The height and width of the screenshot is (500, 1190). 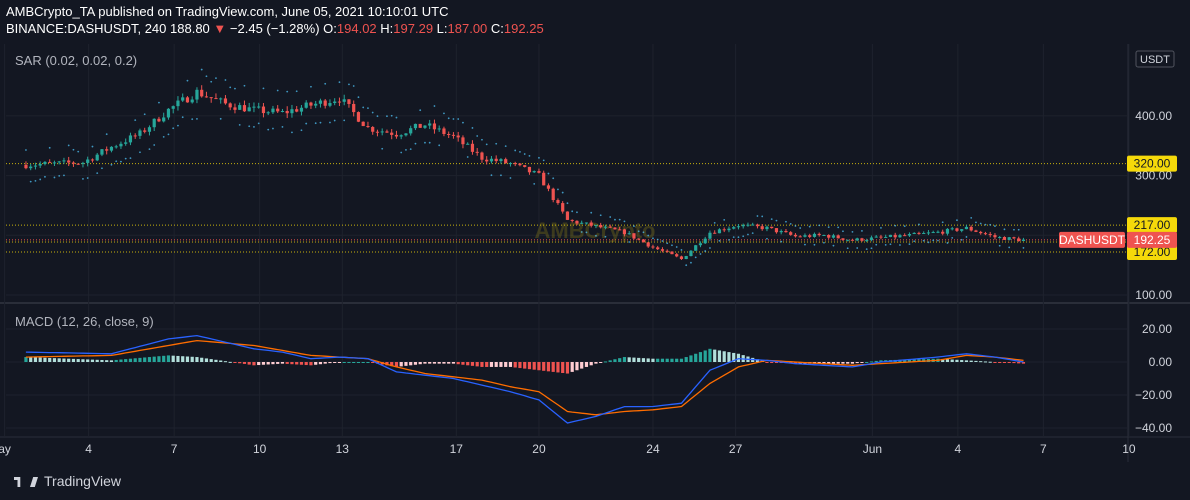 I want to click on symbol-label: BINANCE:DASHUSDT, 240, so click(x=86, y=28).